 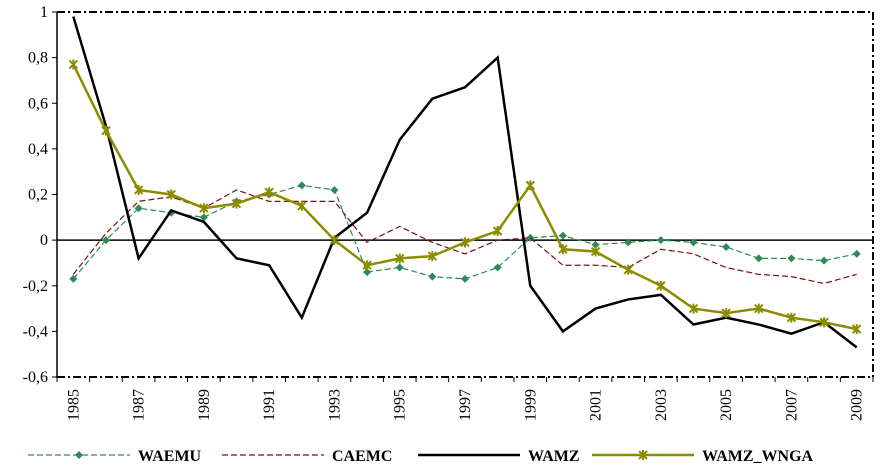 What do you see at coordinates (44, 240) in the screenshot?
I see `y-tick-label: 0` at bounding box center [44, 240].